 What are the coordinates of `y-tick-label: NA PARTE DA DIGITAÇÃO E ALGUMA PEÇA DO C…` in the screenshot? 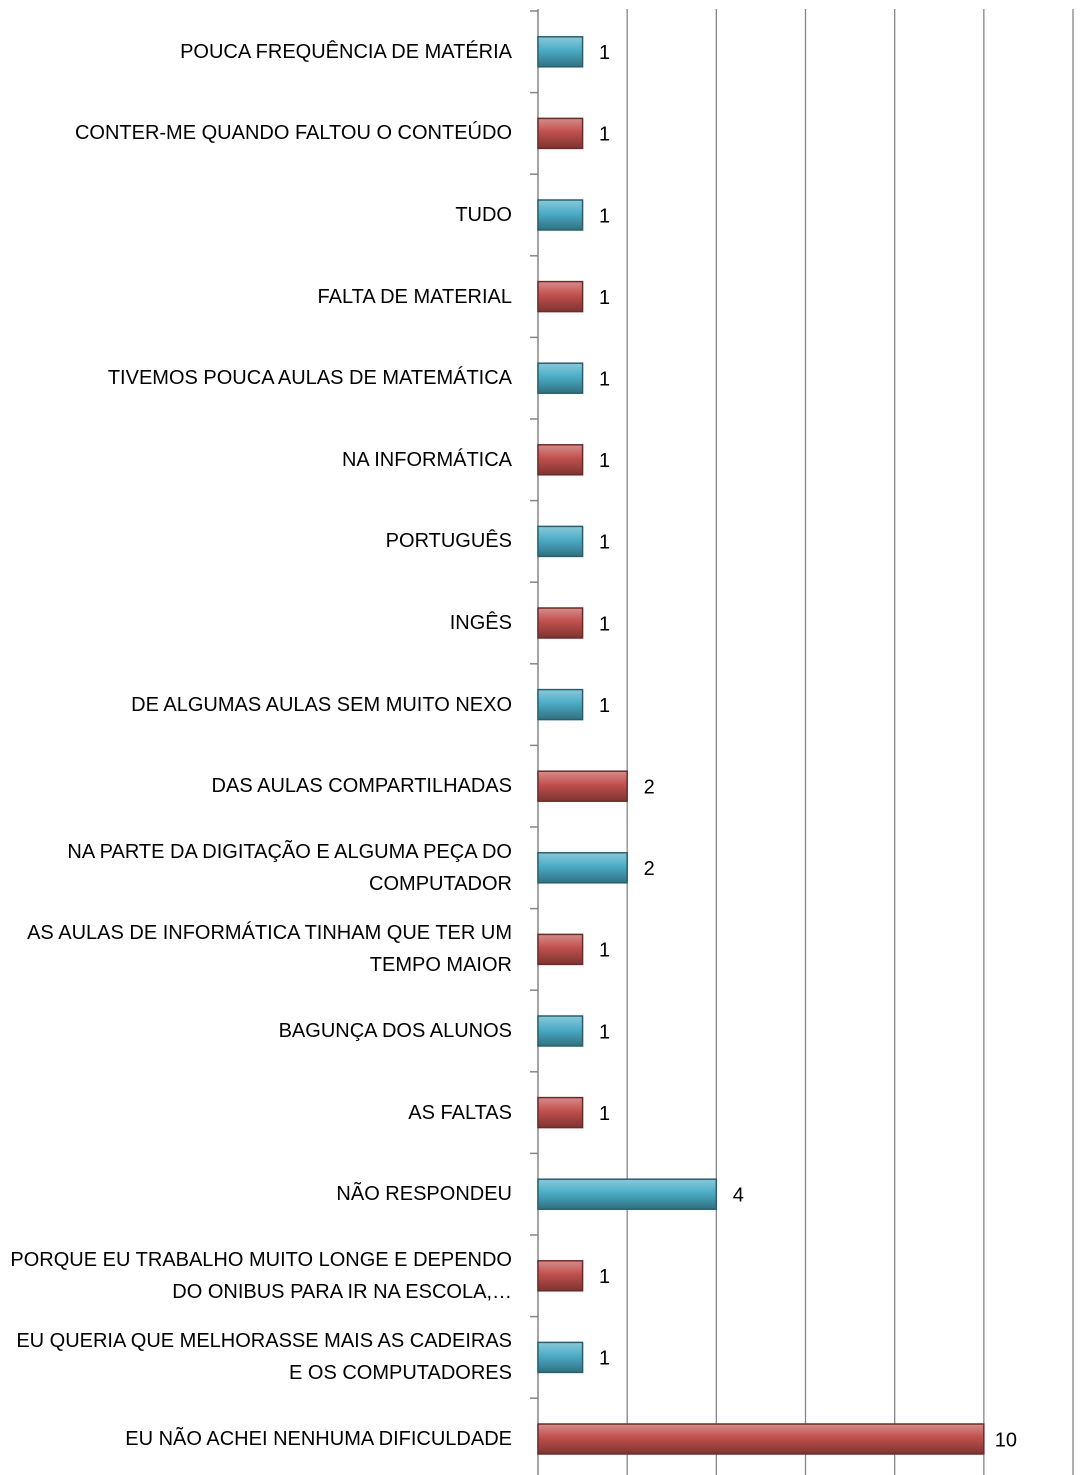 It's located at (289, 867).